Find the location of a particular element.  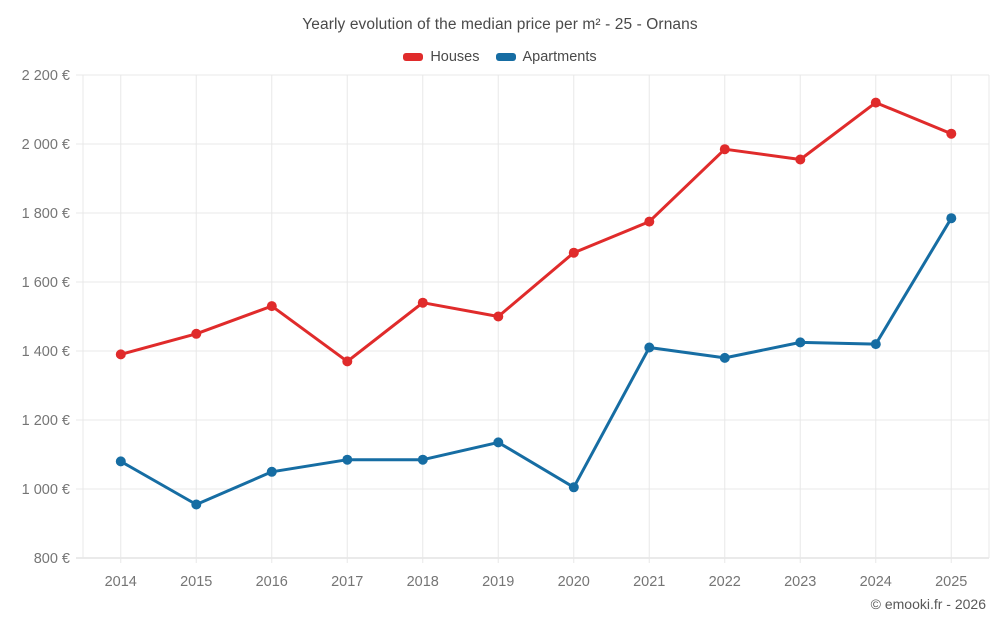

apartments-point-2024 is located at coordinates (875, 344).